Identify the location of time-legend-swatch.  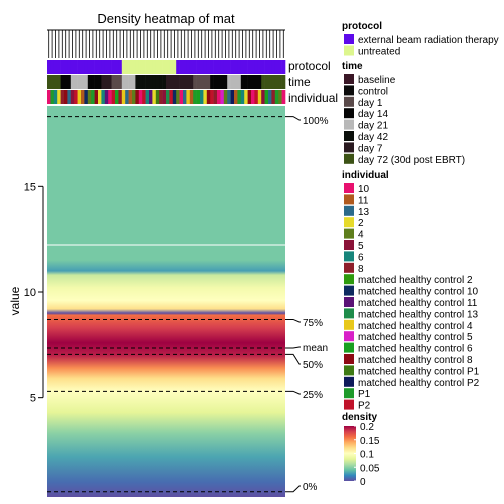
(349, 124).